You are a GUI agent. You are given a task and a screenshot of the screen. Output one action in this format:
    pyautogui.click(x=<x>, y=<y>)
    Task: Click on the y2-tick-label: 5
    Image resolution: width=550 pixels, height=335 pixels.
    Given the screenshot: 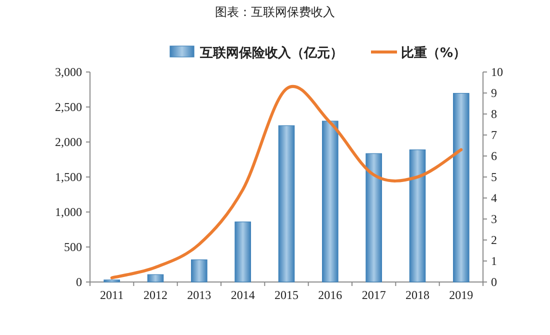 What is the action you would take?
    pyautogui.click(x=494, y=177)
    